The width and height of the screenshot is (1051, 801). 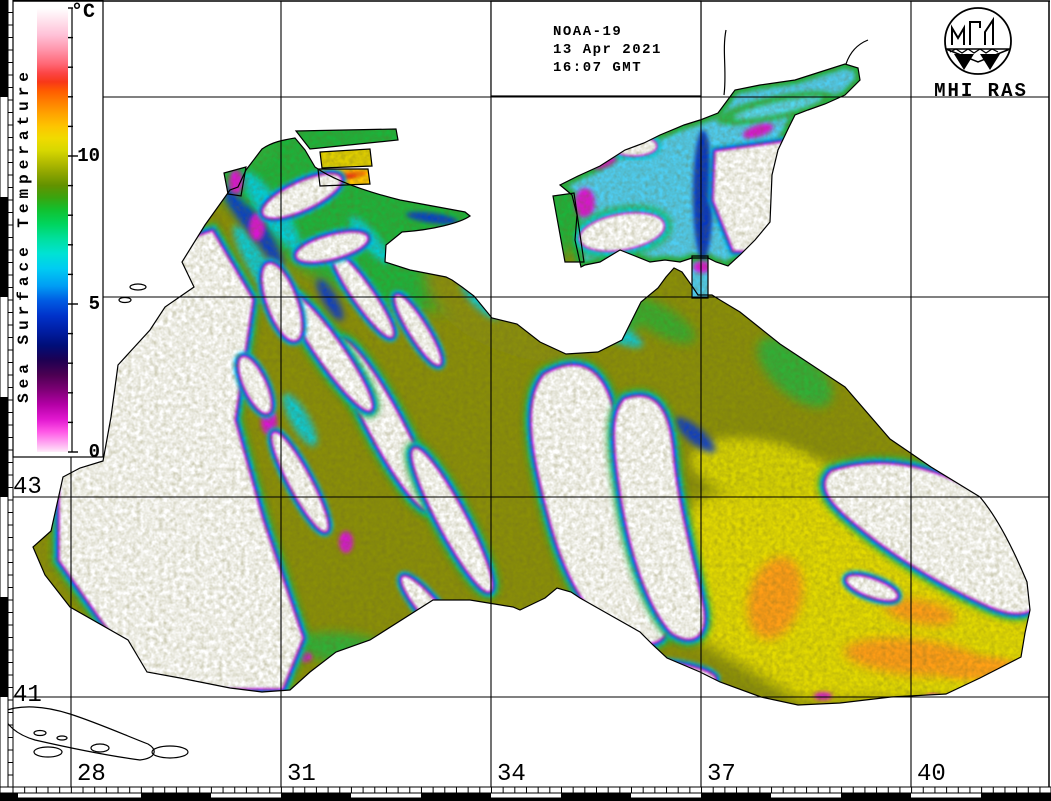 What do you see at coordinates (78, 733) in the screenshot?
I see `sea-of-marmara-coastline` at bounding box center [78, 733].